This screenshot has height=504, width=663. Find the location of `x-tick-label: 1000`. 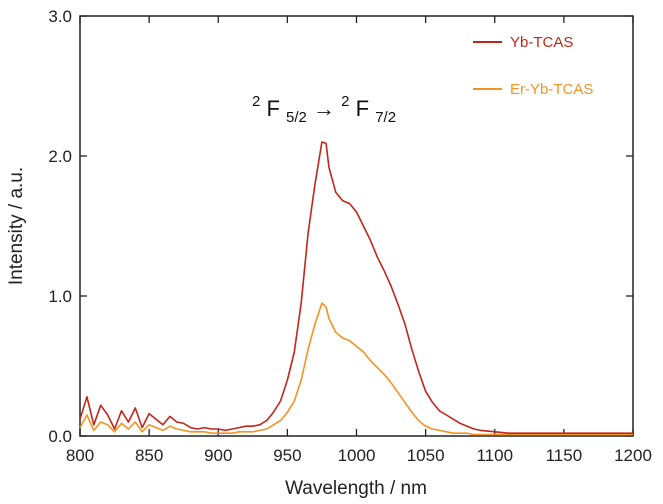

x-tick-label: 1000 is located at coordinates (357, 455).